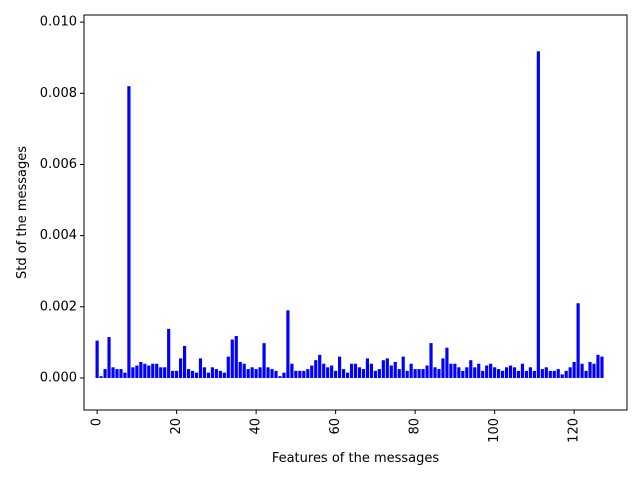 The height and width of the screenshot is (480, 640). I want to click on x-axis-ticks: 0 20 40 60 80 100 120, so click(336, 426).